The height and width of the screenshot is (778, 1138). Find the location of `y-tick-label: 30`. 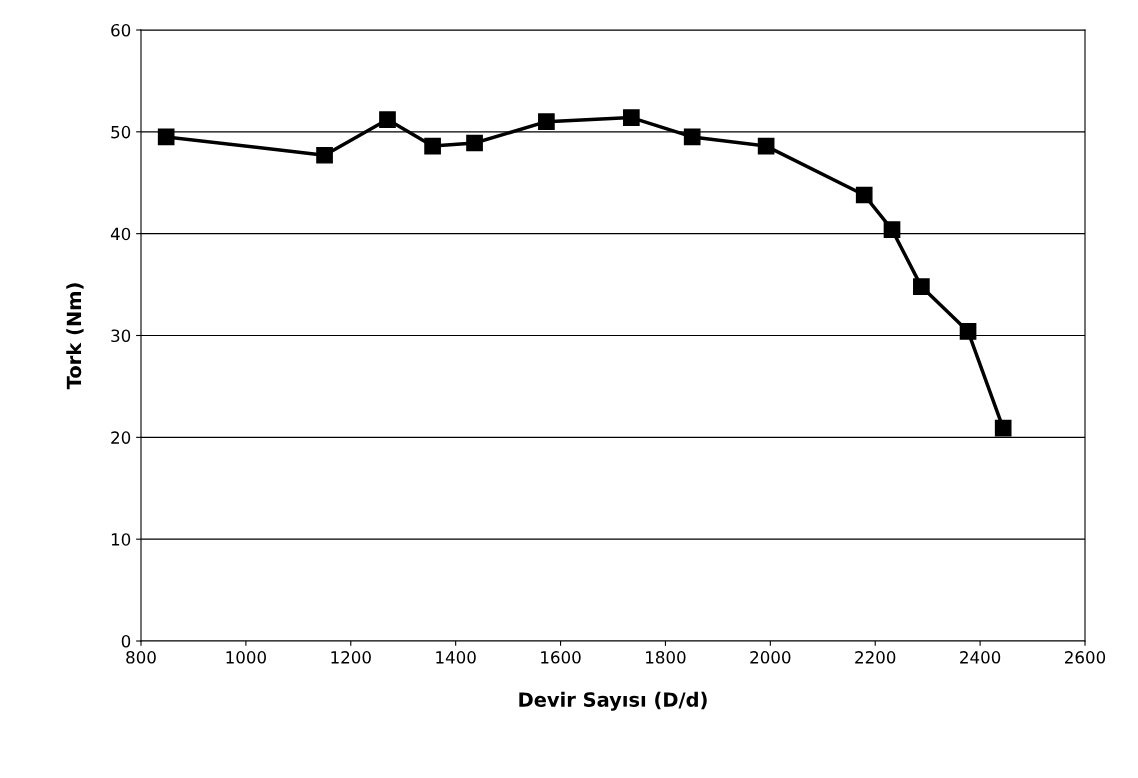

y-tick-label: 30 is located at coordinates (121, 336).